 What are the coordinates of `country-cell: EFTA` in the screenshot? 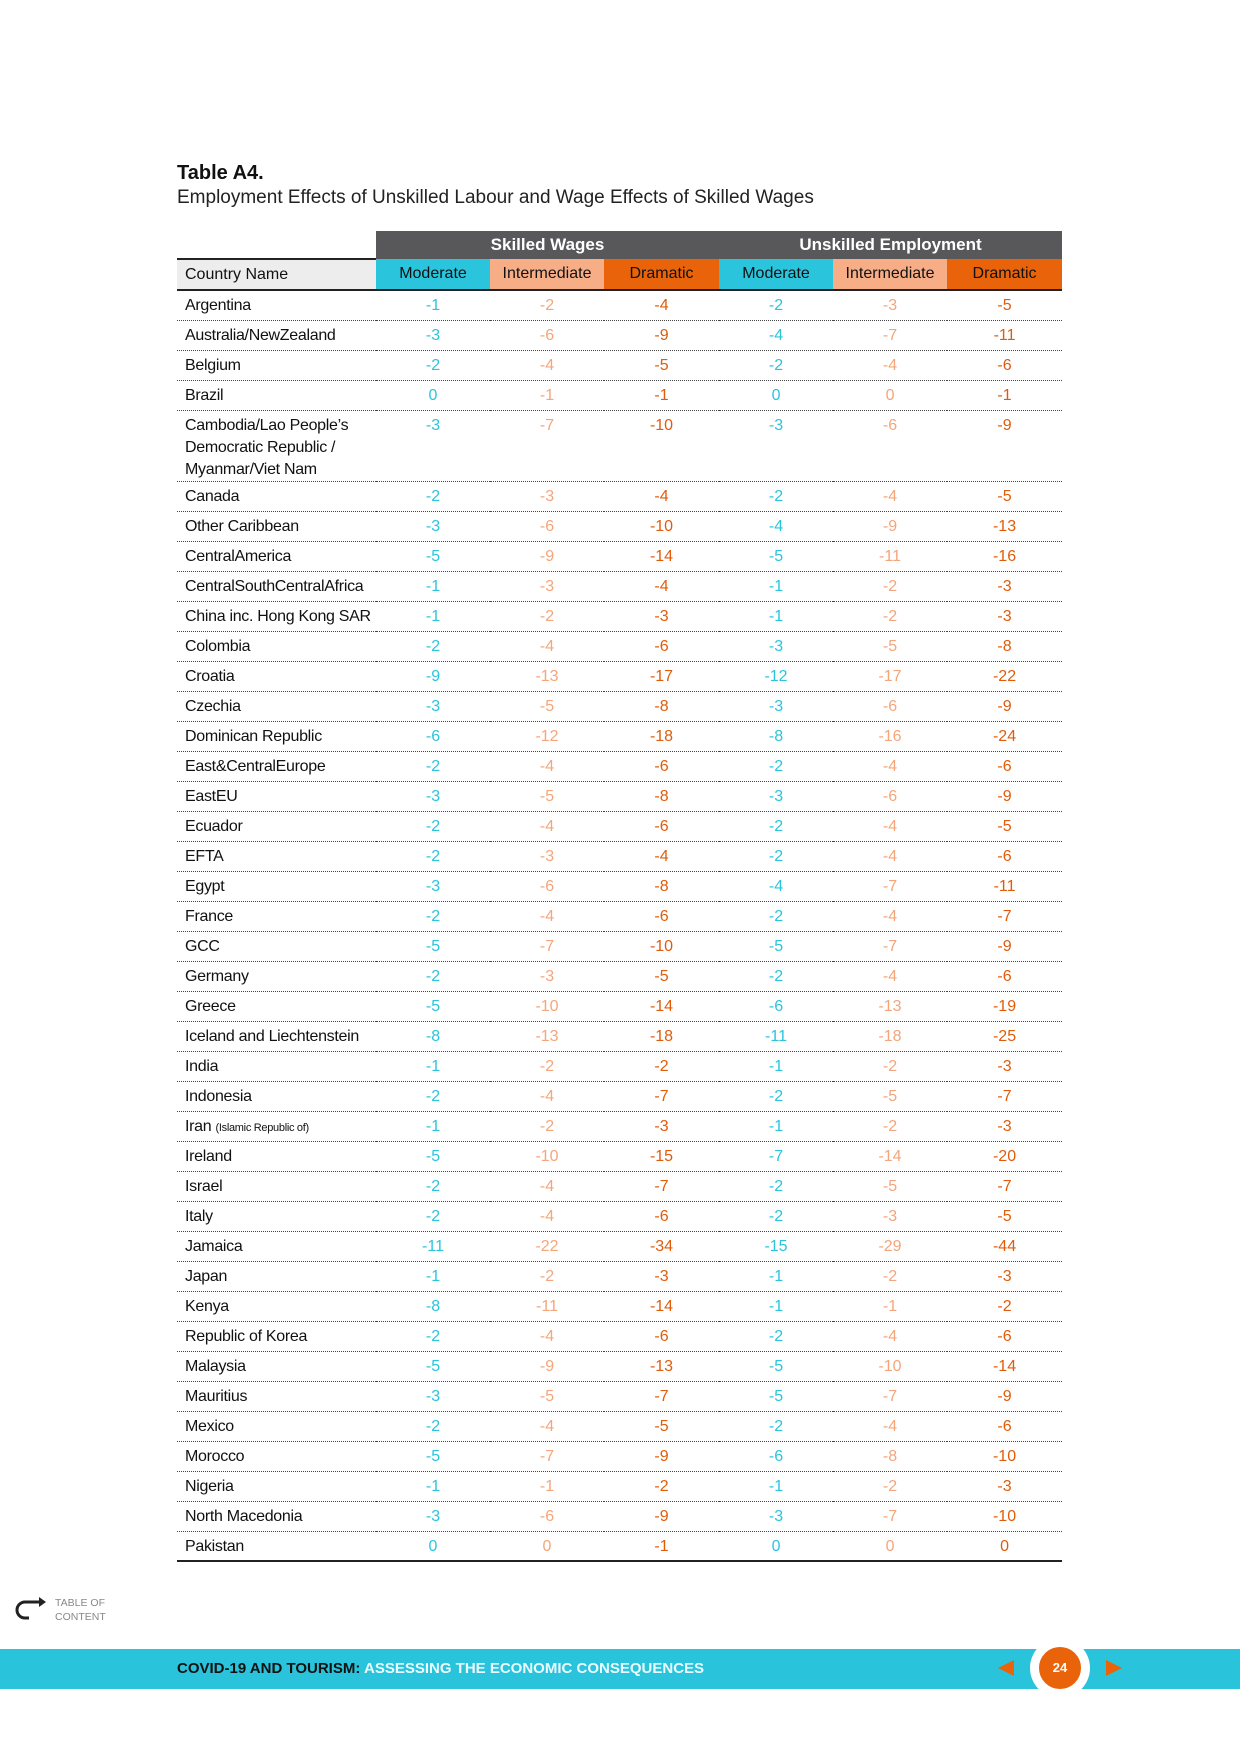 It's located at (276, 856).